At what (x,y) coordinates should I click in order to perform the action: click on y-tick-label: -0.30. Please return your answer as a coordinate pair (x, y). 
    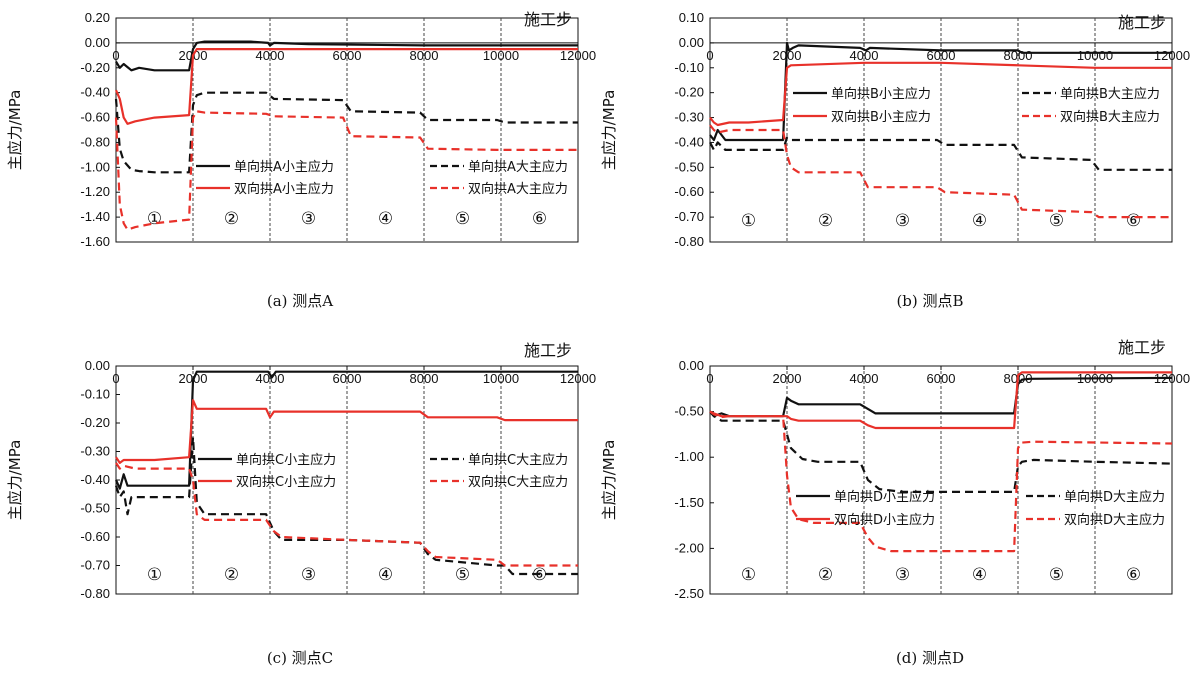
    Looking at the image, I should click on (95, 451).